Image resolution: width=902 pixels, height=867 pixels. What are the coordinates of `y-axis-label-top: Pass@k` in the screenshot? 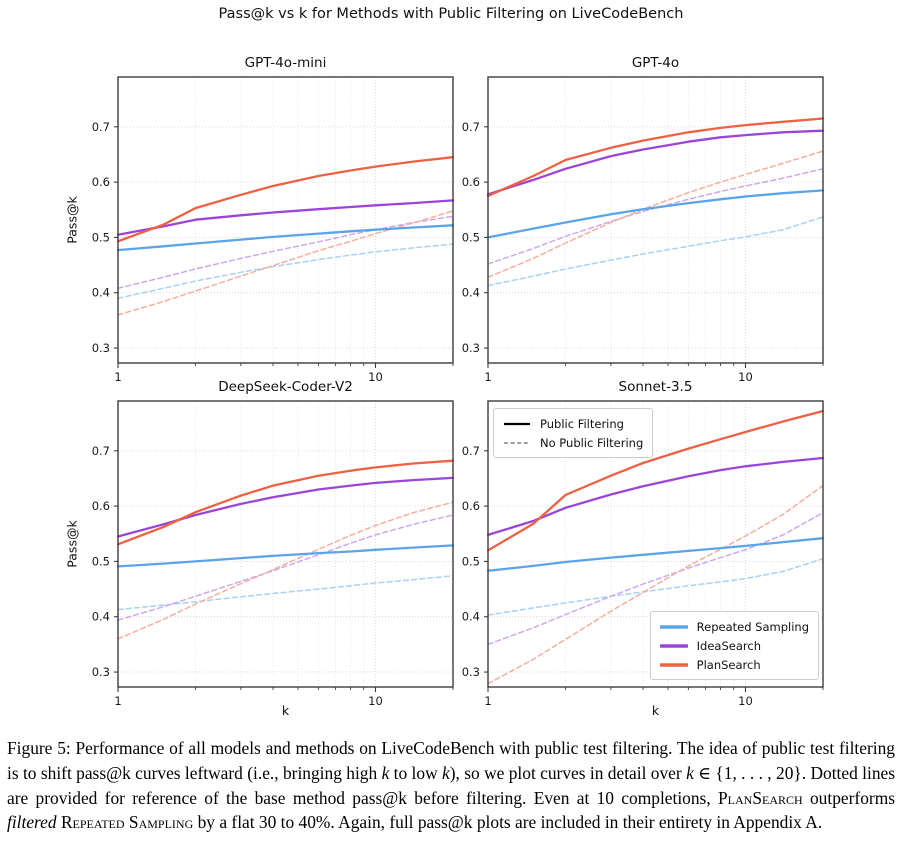 It's located at (72, 220).